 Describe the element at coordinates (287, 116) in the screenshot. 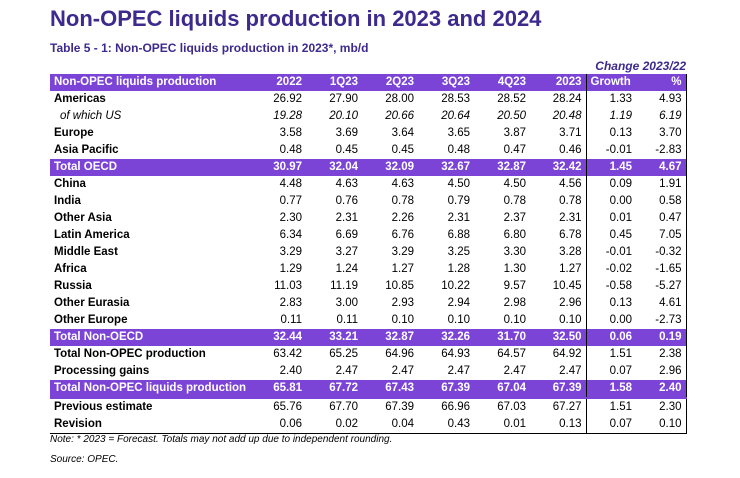

I see `table-cell: 19.28` at that location.